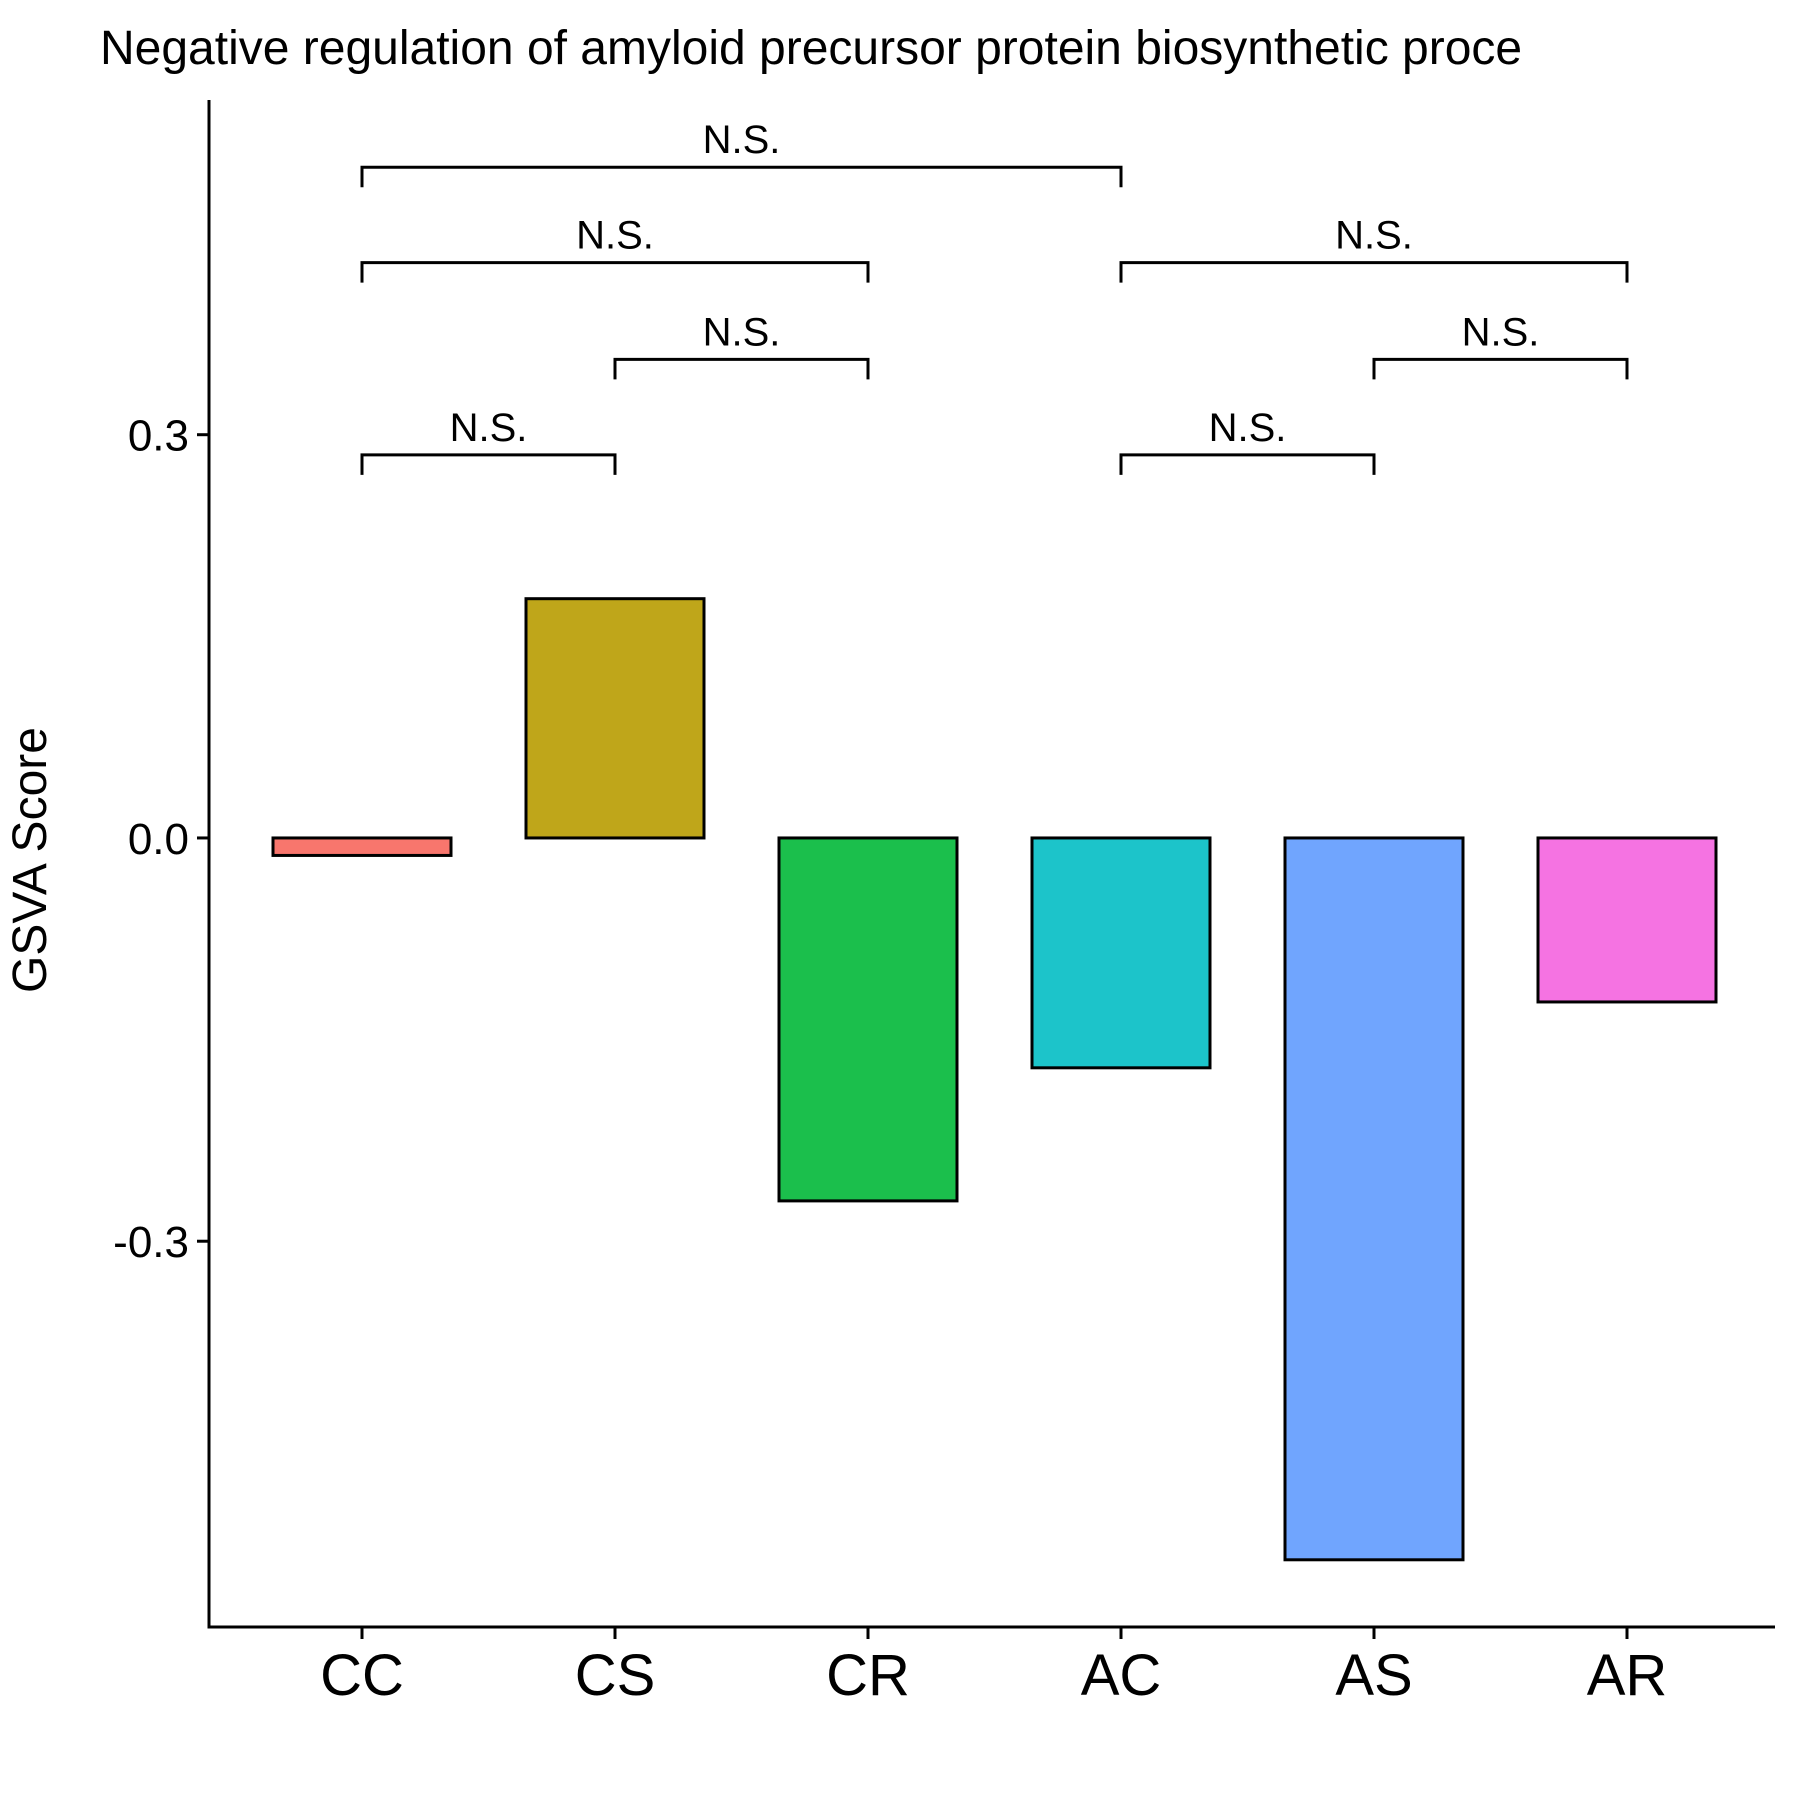  What do you see at coordinates (158, 436) in the screenshot?
I see `y-tick-label: 0.3` at bounding box center [158, 436].